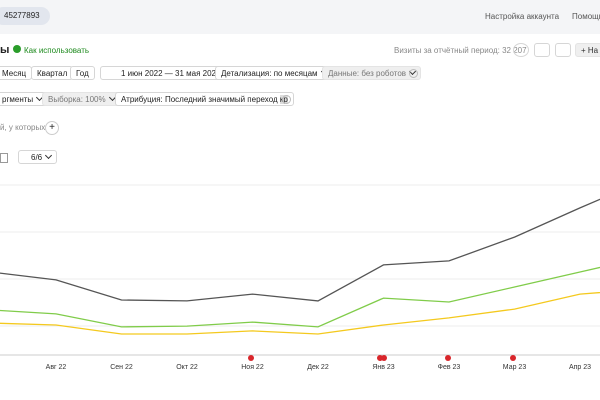 The width and height of the screenshot is (600, 400). I want to click on add-dashboard-button: + На д, so click(587, 50).